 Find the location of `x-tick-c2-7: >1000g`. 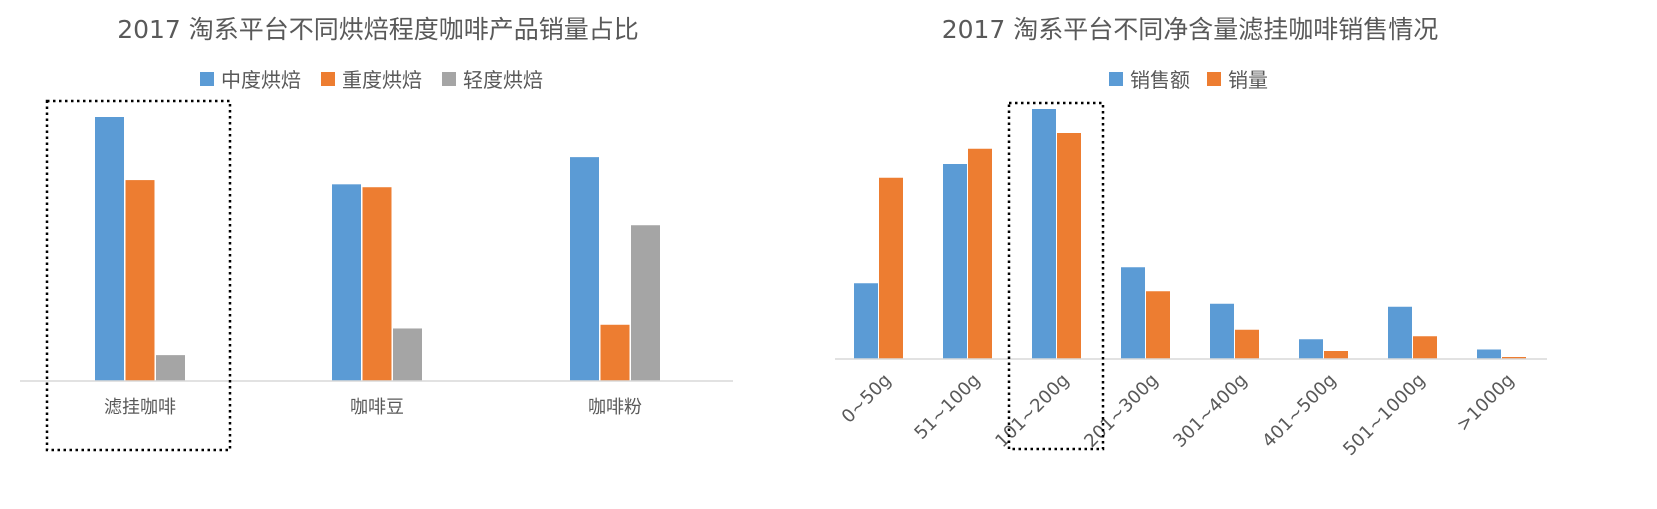

x-tick-c2-7: >1000g is located at coordinates (1486, 403).